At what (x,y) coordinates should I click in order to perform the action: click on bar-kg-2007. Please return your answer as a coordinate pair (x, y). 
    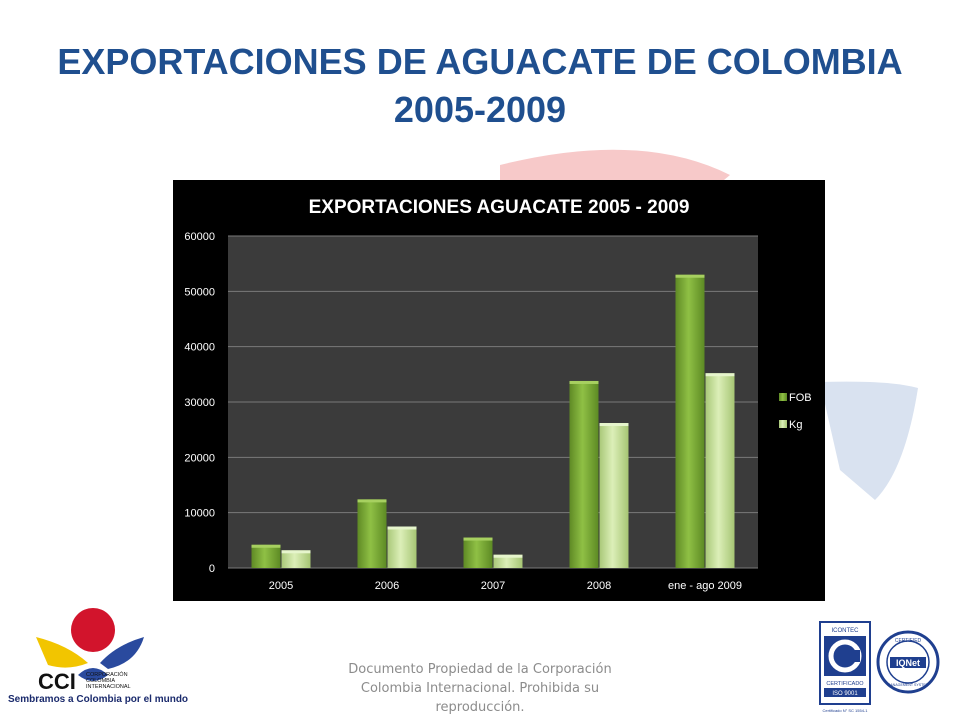
    Looking at the image, I should click on (508, 561).